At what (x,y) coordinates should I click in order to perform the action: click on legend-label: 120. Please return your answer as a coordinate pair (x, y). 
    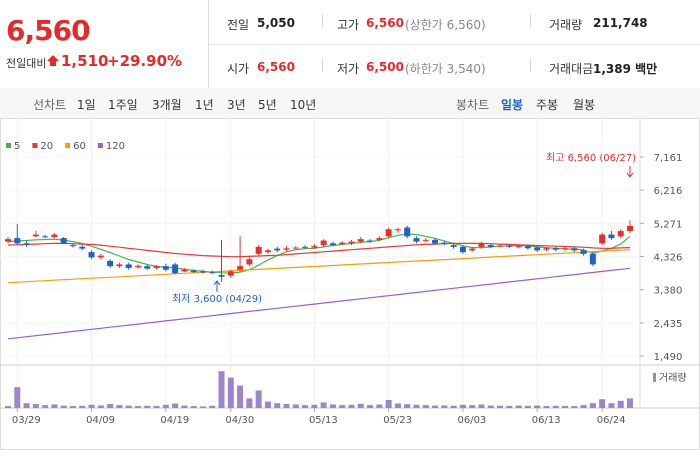
    Looking at the image, I should click on (115, 146).